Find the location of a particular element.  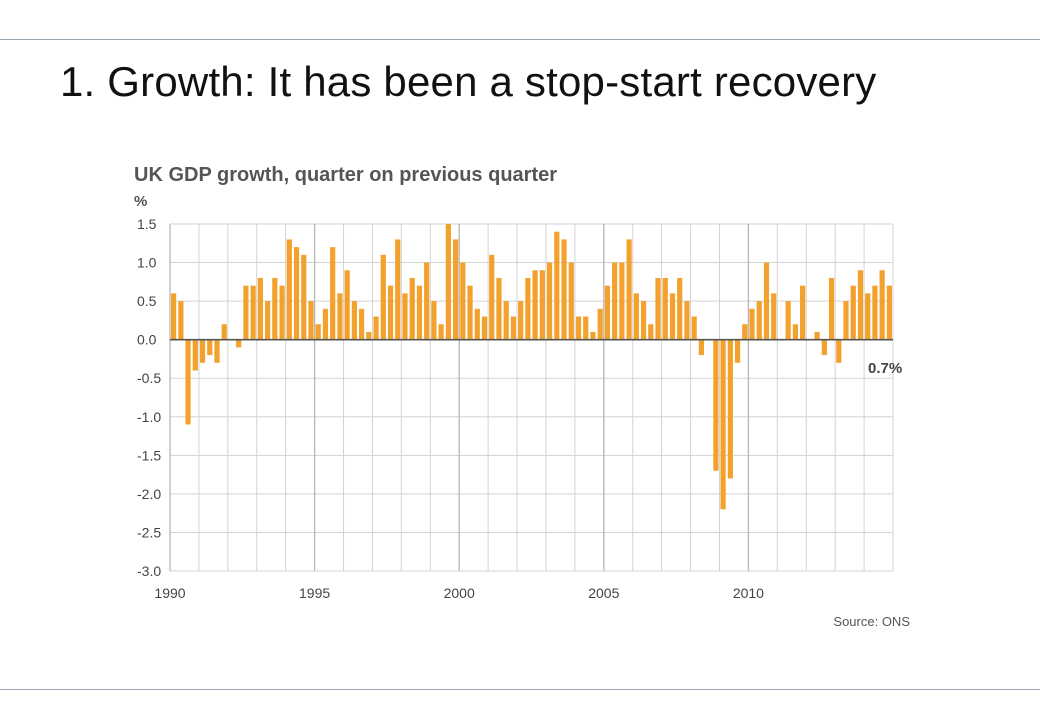

chart-source: Source: ONS is located at coordinates (871, 621).